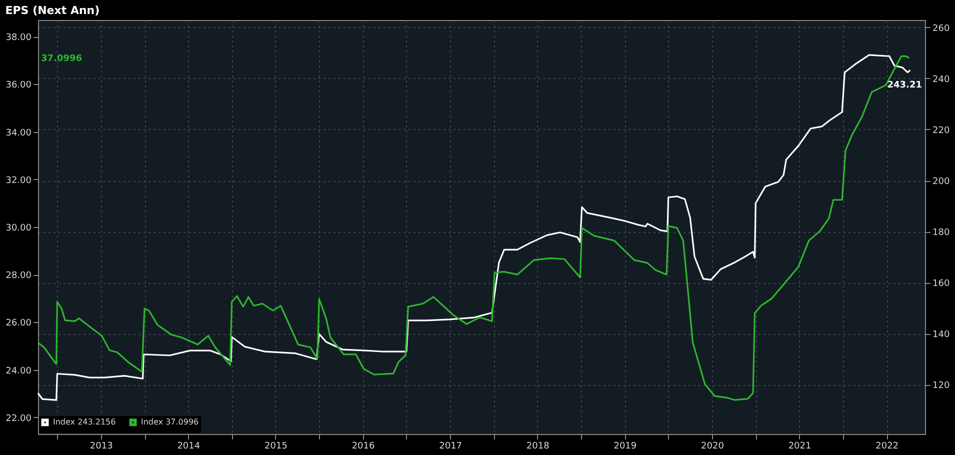 The image size is (955, 455). Describe the element at coordinates (941, 131) in the screenshot. I see `y2-tick-label: 220` at that location.